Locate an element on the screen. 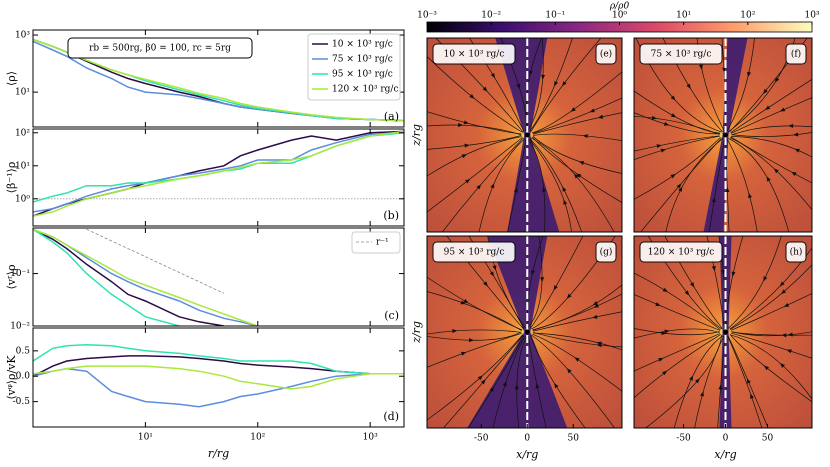 The height and width of the screenshot is (467, 830). y-tick-label: 10² is located at coordinates (22, 133).